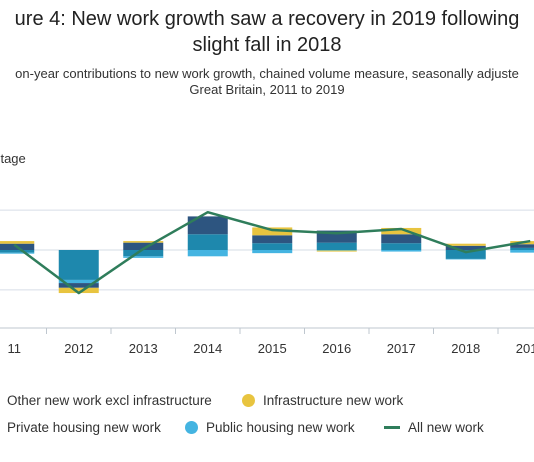  What do you see at coordinates (267, 89) in the screenshot?
I see `chart-subtitle-line-2: Great Britain, 2011 to 2019` at bounding box center [267, 89].